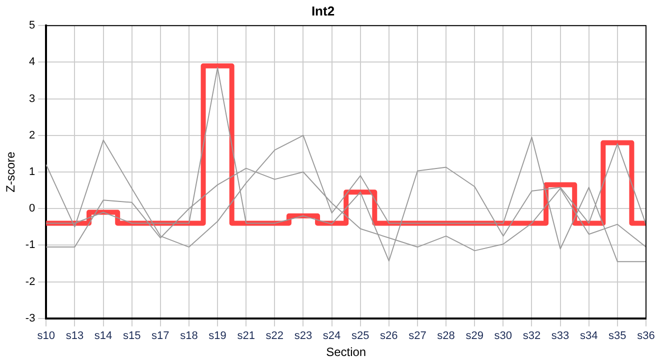  I want to click on y-axis-title: Z-score, so click(11, 171).